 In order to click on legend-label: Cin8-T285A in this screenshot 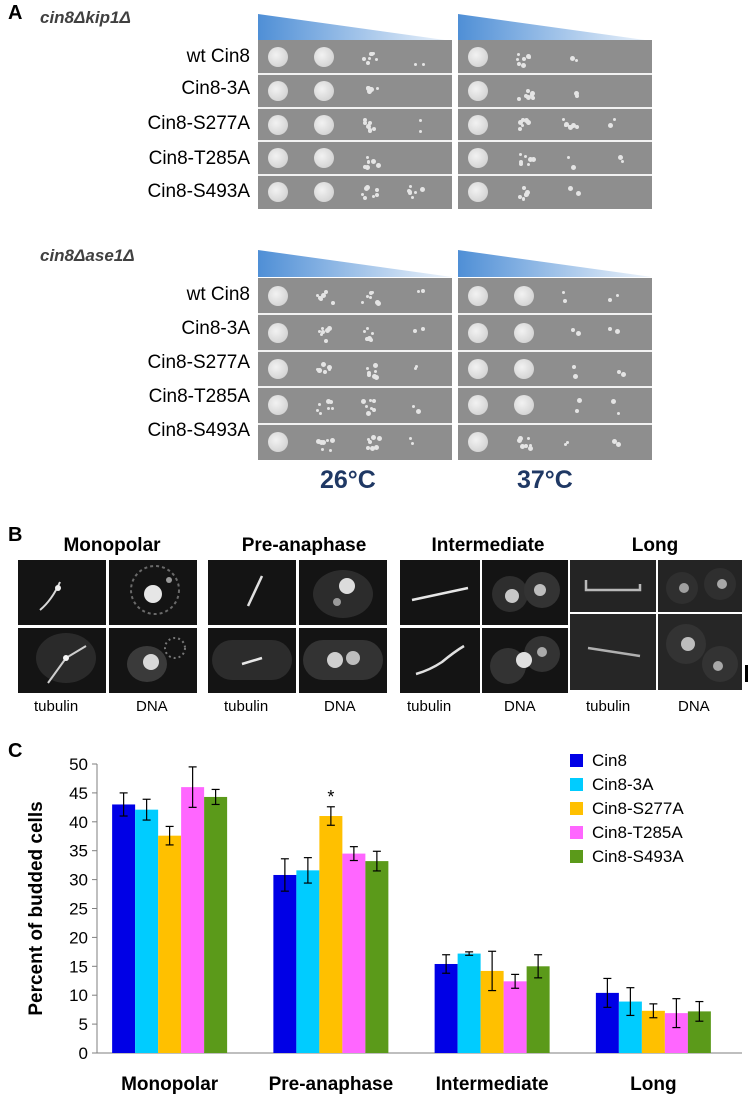, I will do `click(637, 832)`.